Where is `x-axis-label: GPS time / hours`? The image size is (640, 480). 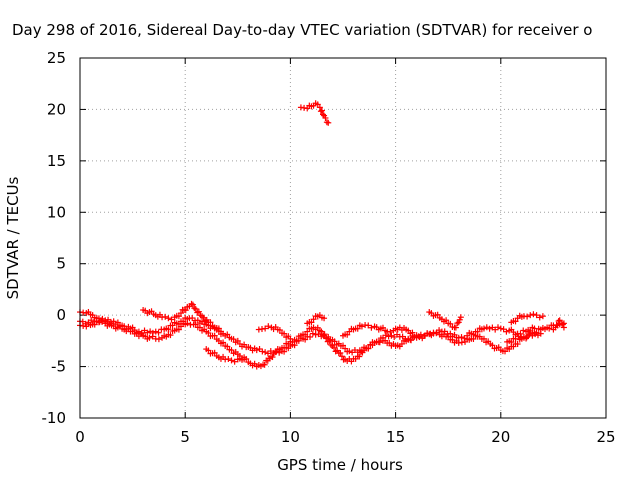 x-axis-label: GPS time / hours is located at coordinates (340, 465).